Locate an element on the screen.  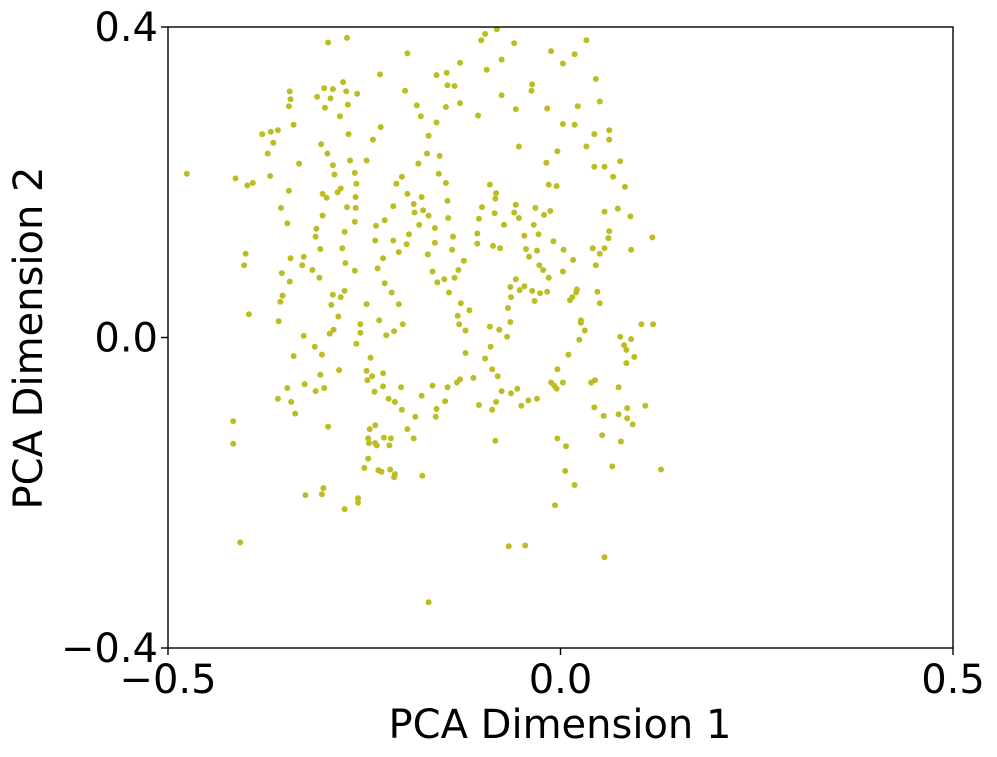
y-axis-title: PCA Dimension 2 is located at coordinates (29, 338).